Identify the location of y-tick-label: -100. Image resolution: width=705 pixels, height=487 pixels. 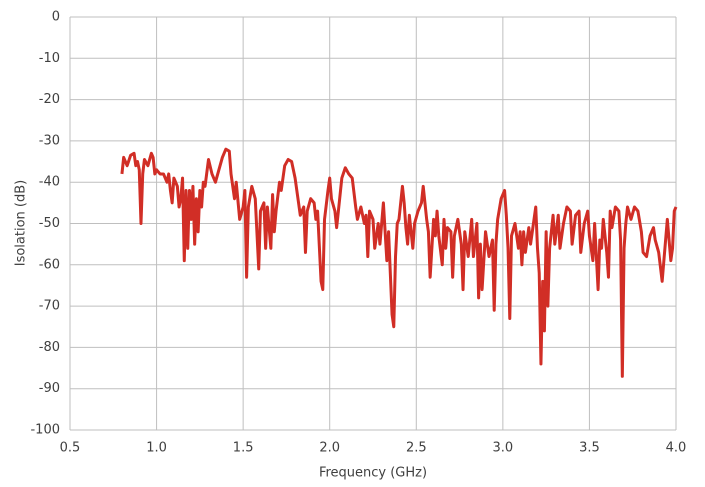
(45, 430).